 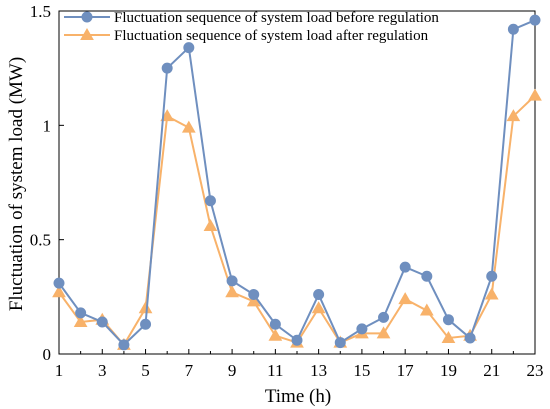 I want to click on x-tick-label: 11, so click(x=275, y=370).